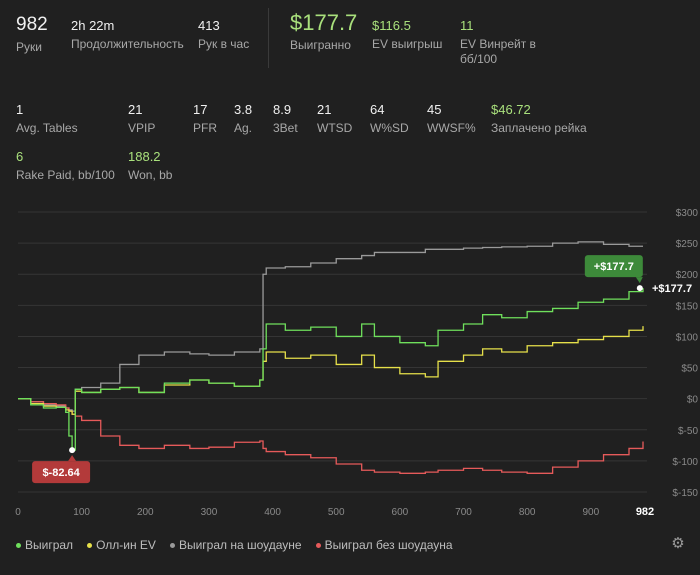 The width and height of the screenshot is (700, 575). I want to click on y-tick-label: $50, so click(689, 369).